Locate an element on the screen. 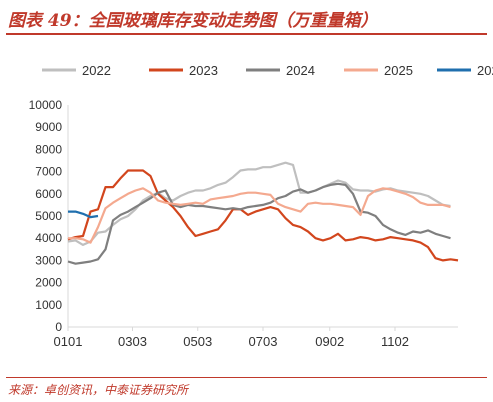 The width and height of the screenshot is (493, 402). y-tick-label: 1000 is located at coordinates (48, 305).